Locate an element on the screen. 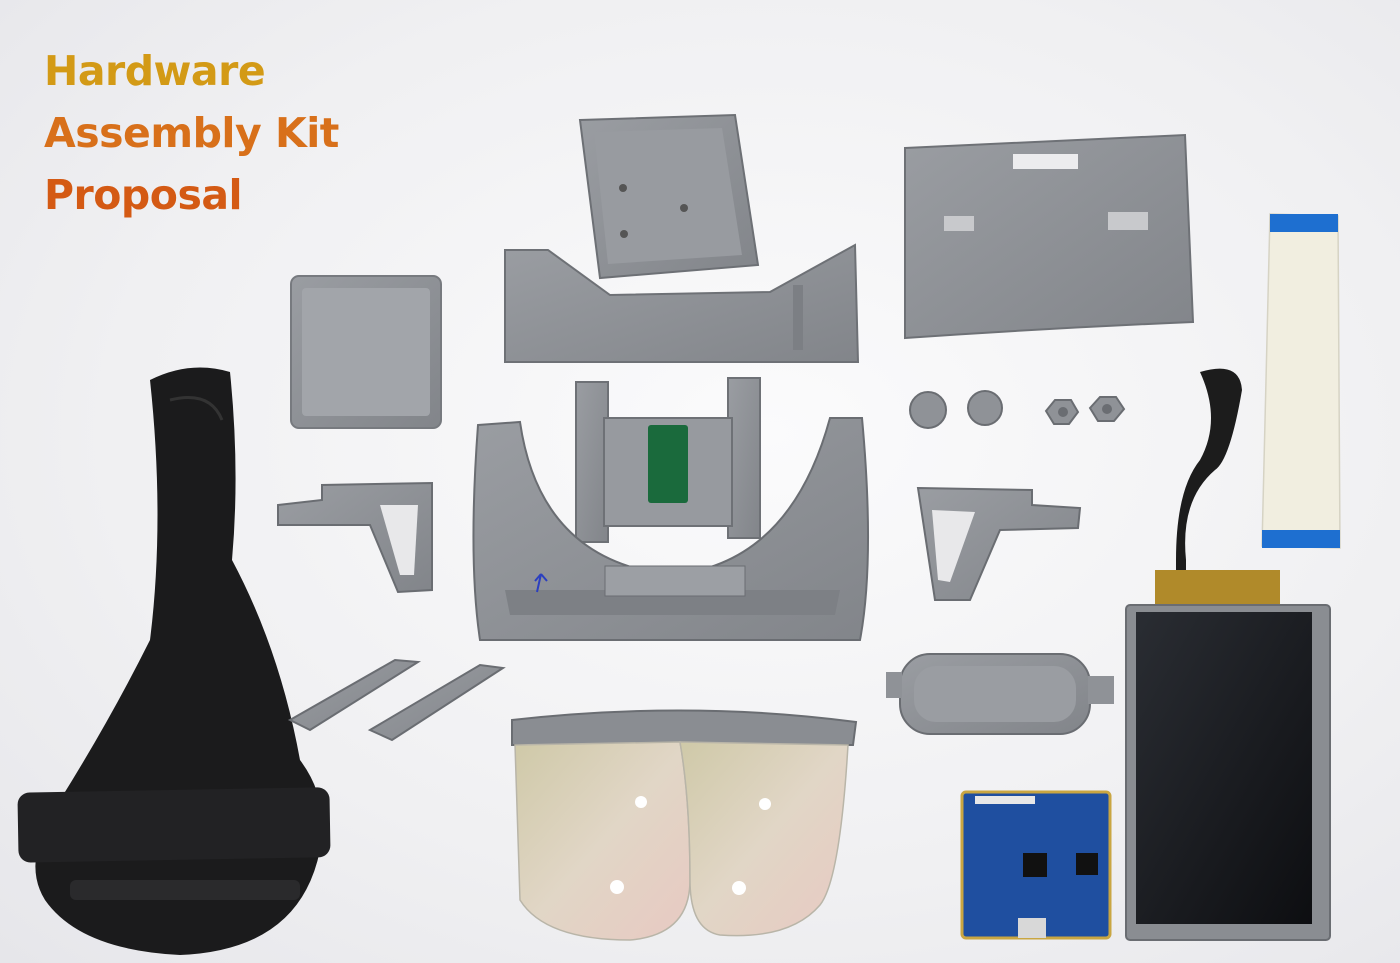 The image size is (1400, 963). pcb-mount is located at coordinates (668, 460).